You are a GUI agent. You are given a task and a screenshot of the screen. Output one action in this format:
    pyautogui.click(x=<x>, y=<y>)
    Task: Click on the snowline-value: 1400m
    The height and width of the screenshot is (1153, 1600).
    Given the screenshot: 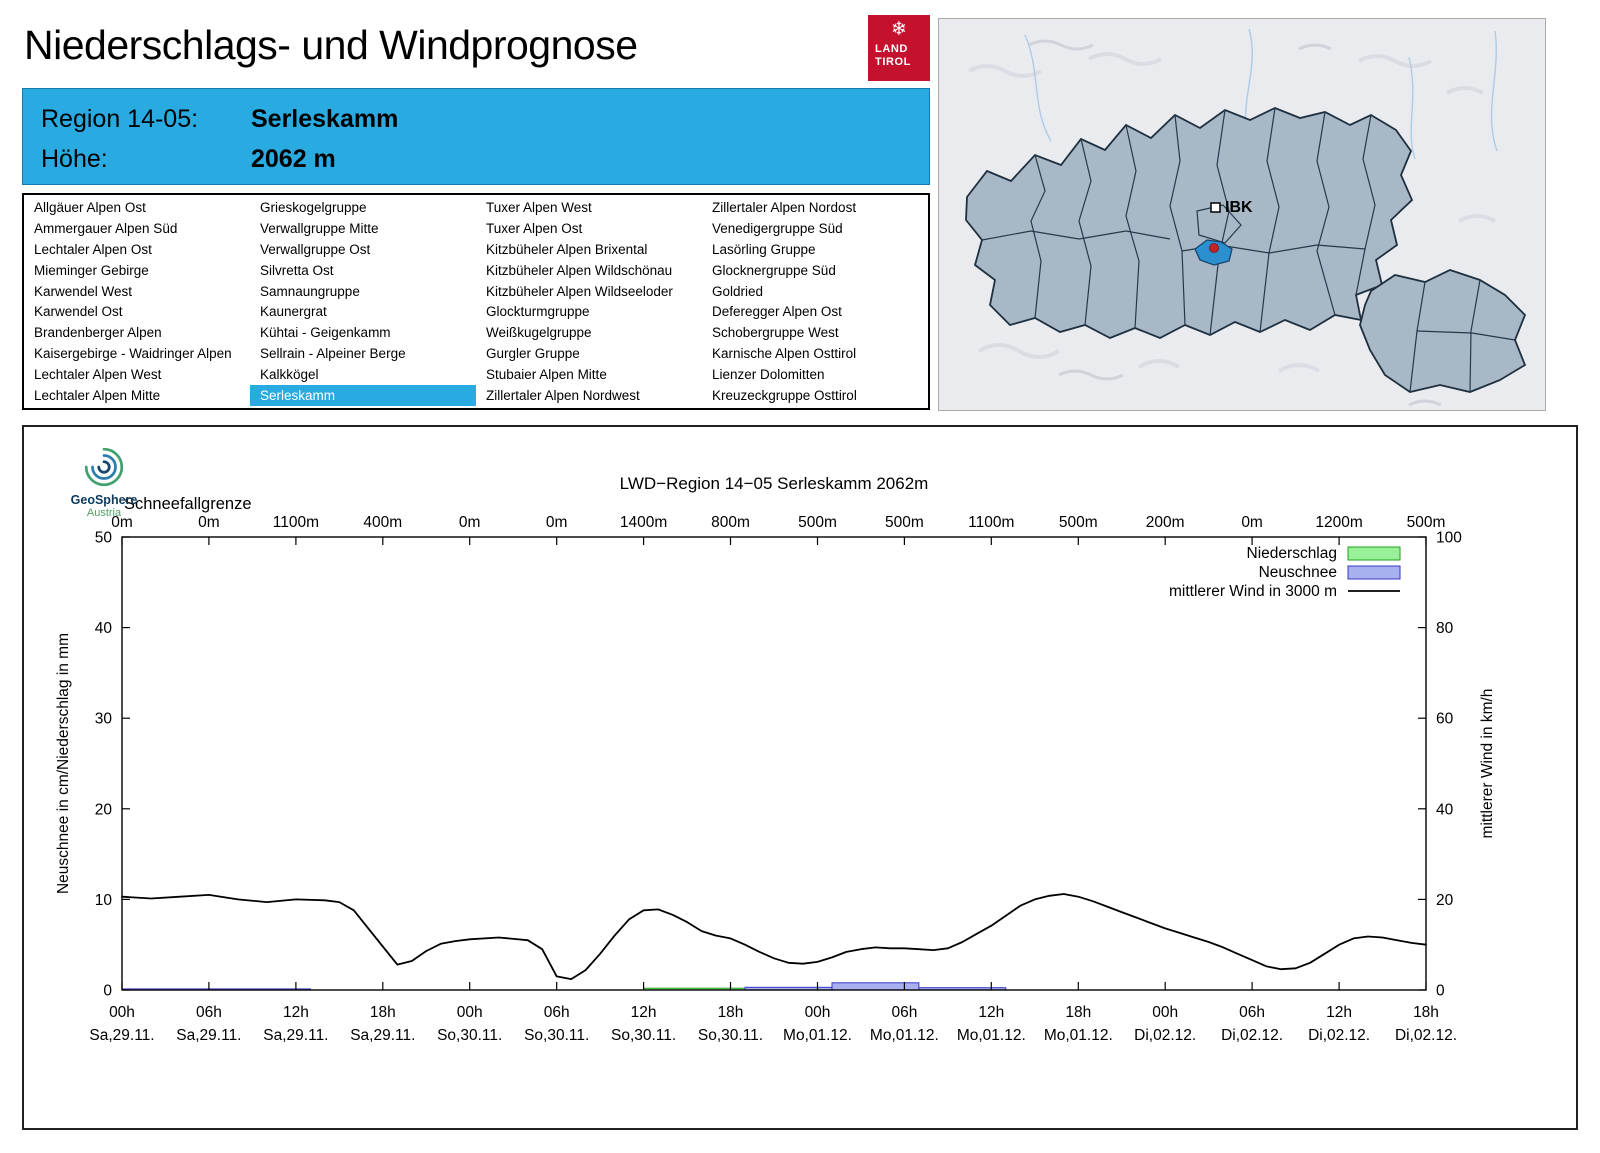 What is the action you would take?
    pyautogui.click(x=643, y=522)
    